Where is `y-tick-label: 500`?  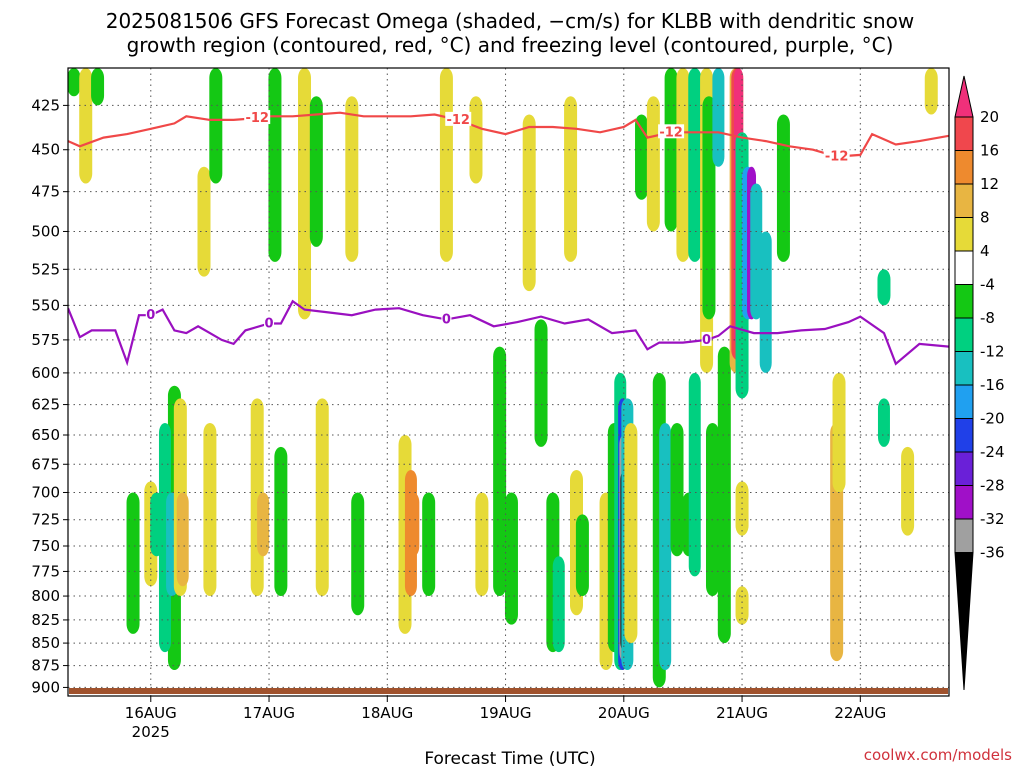
y-tick-label: 500 is located at coordinates (45, 231).